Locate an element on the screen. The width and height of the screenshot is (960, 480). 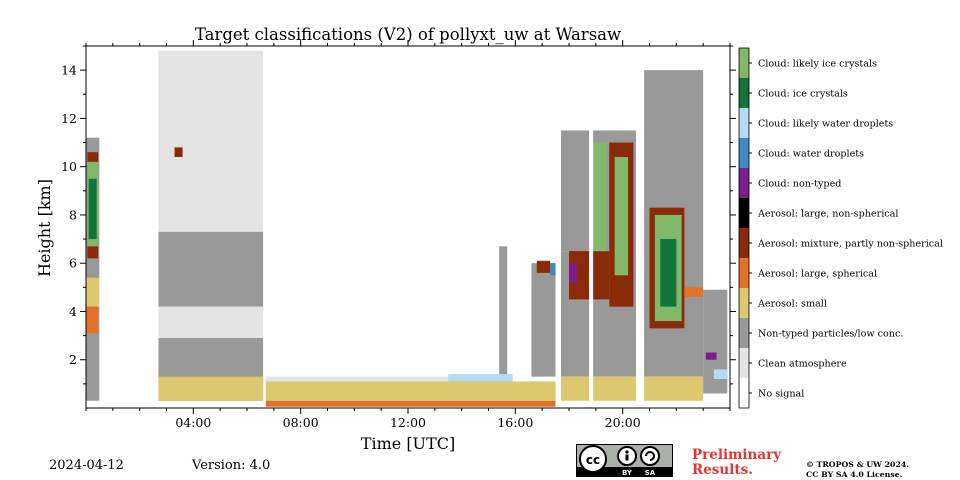
legend-label-1: Clean atmosphere is located at coordinates (802, 364).